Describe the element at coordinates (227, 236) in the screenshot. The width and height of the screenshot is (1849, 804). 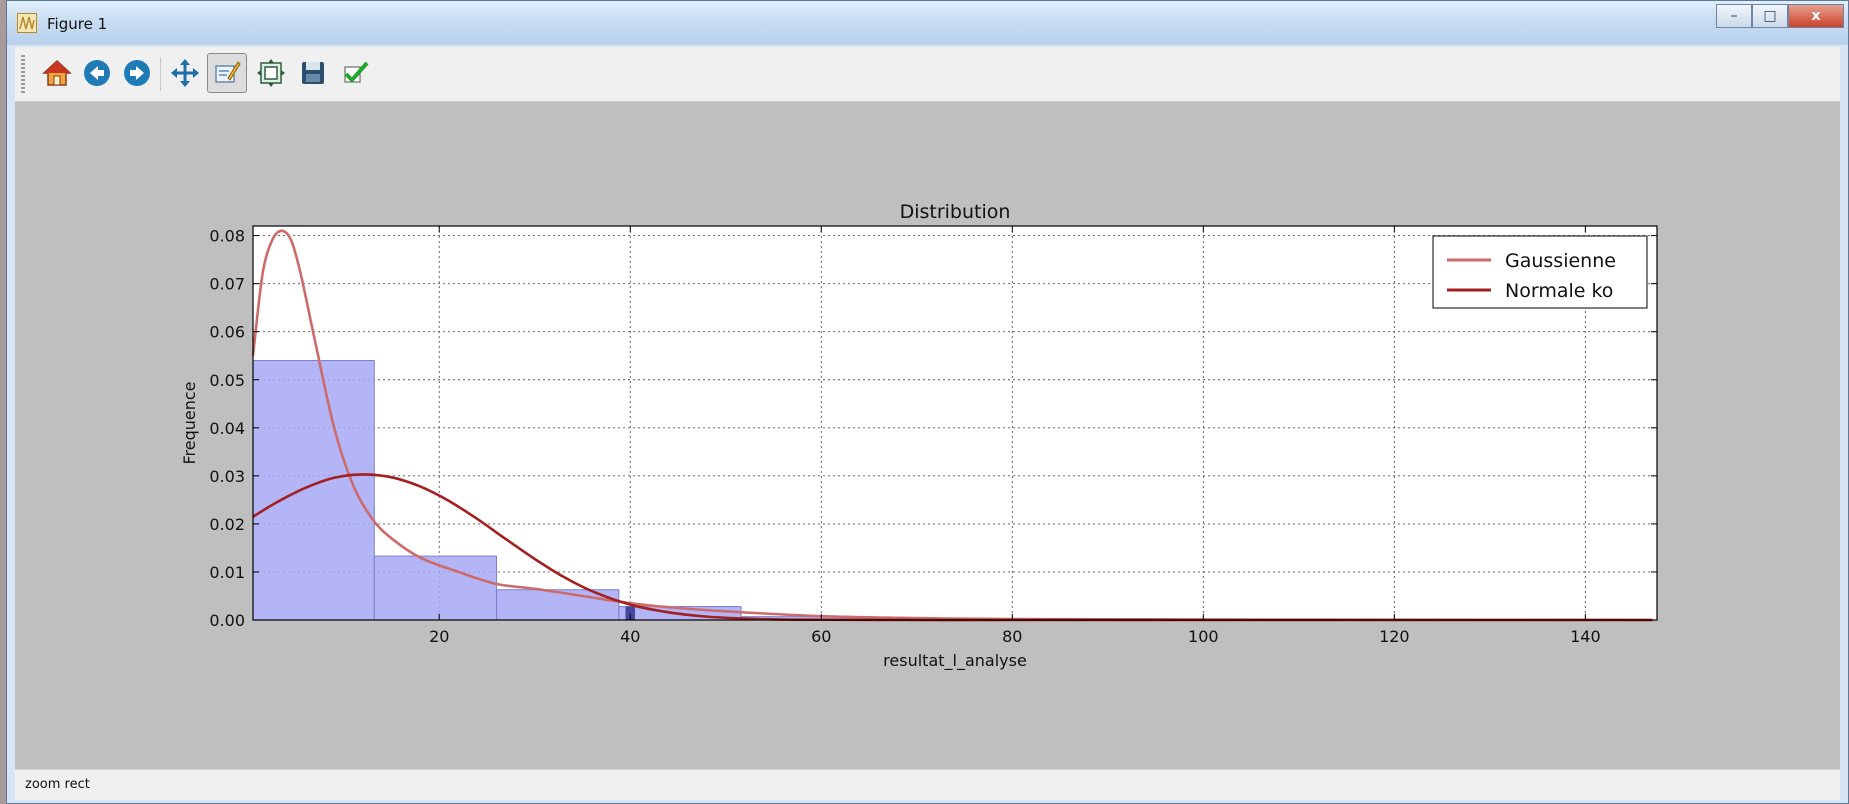
I see `y-tick-label: 0.08` at that location.